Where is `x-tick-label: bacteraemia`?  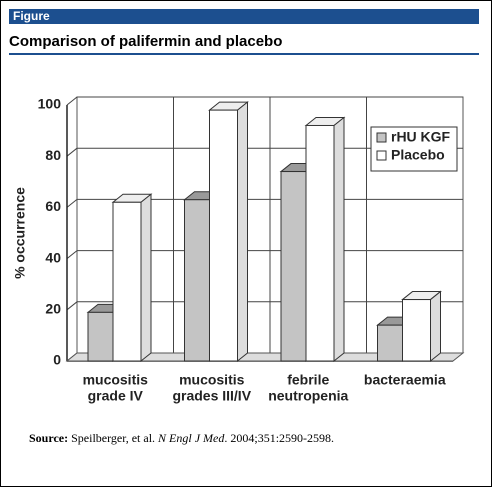
x-tick-label: bacteraemia is located at coordinates (405, 380).